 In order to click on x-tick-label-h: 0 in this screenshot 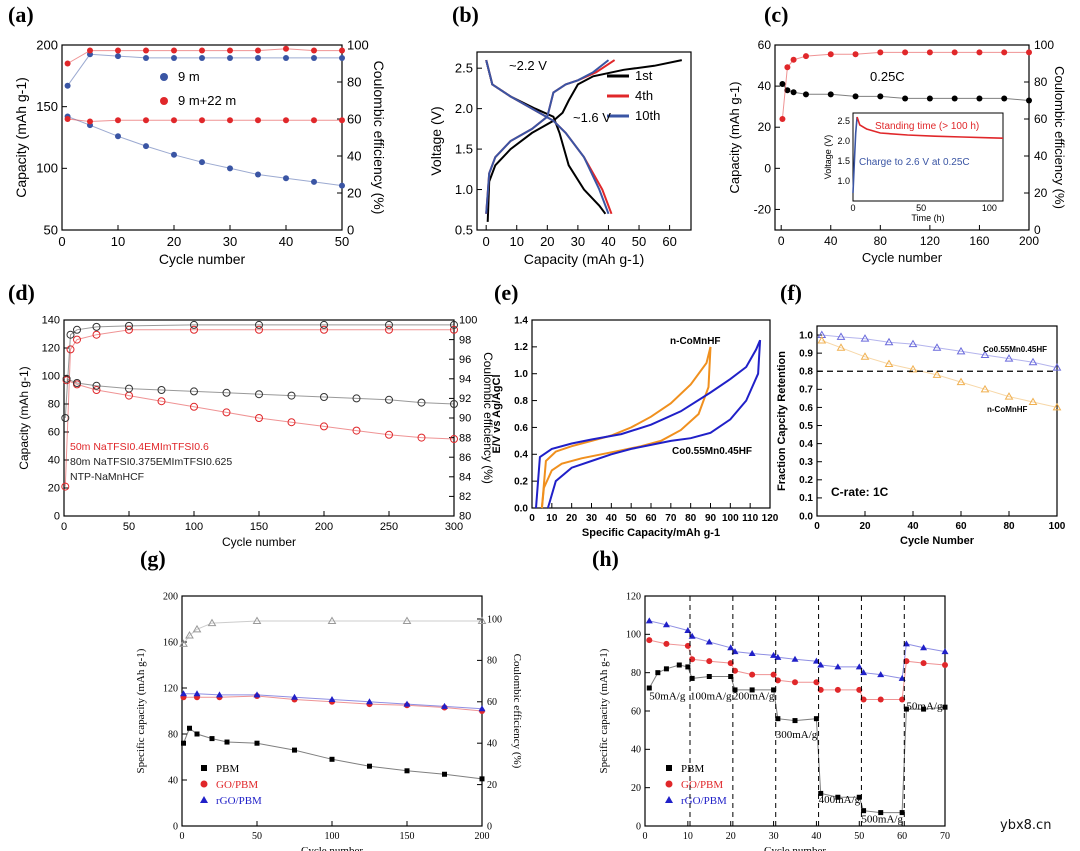, I will do `click(645, 836)`.